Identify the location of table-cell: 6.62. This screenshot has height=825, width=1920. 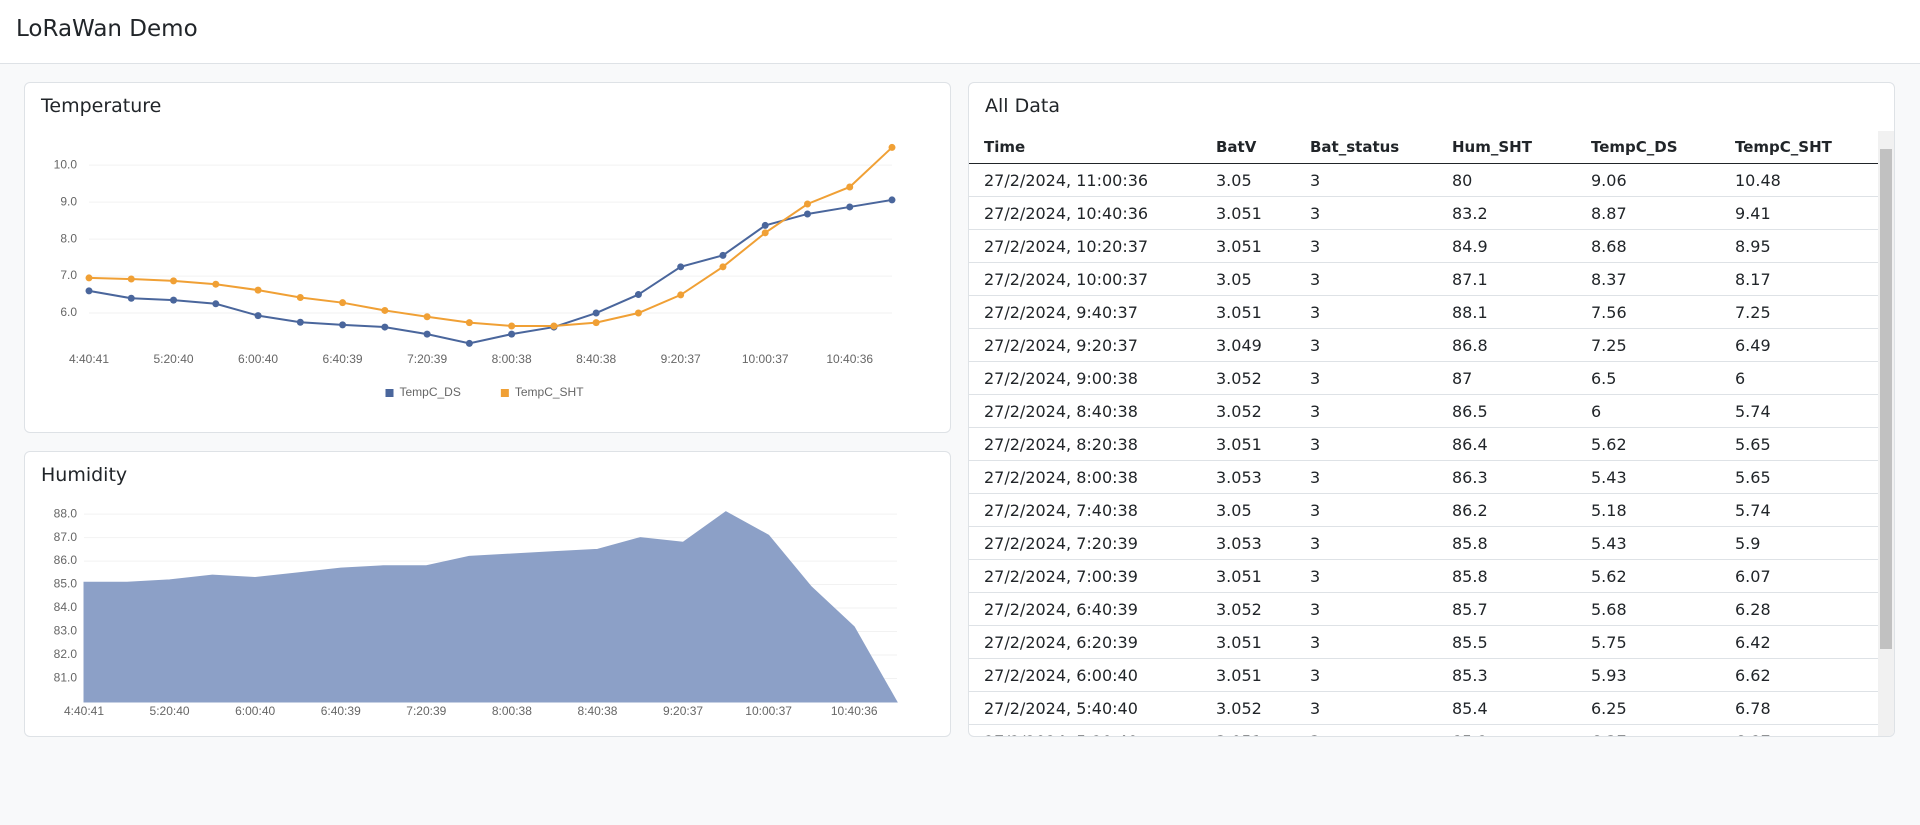
(1807, 675).